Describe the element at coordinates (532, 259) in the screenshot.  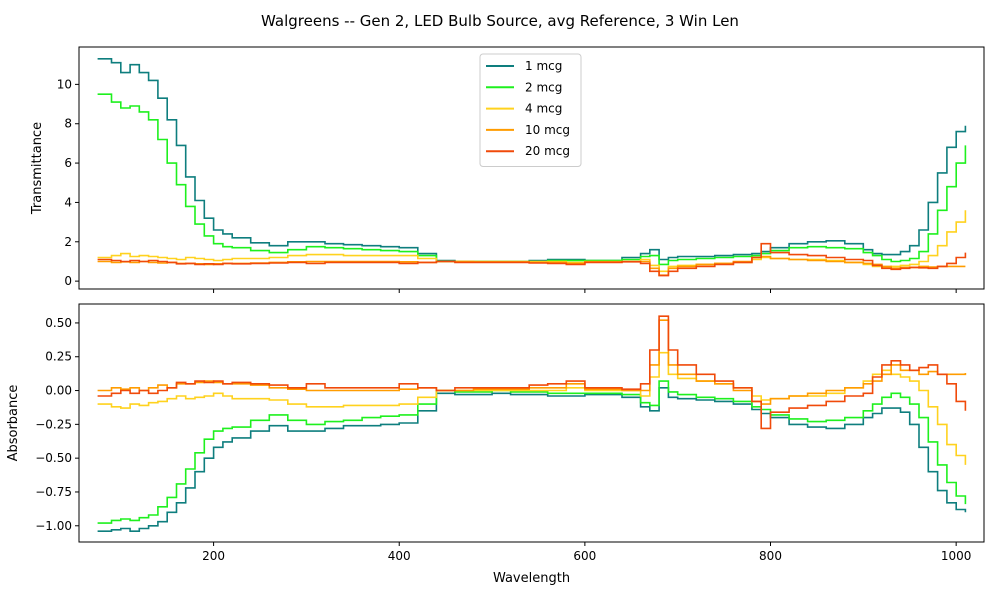
I see `series-line-20-mcg` at that location.